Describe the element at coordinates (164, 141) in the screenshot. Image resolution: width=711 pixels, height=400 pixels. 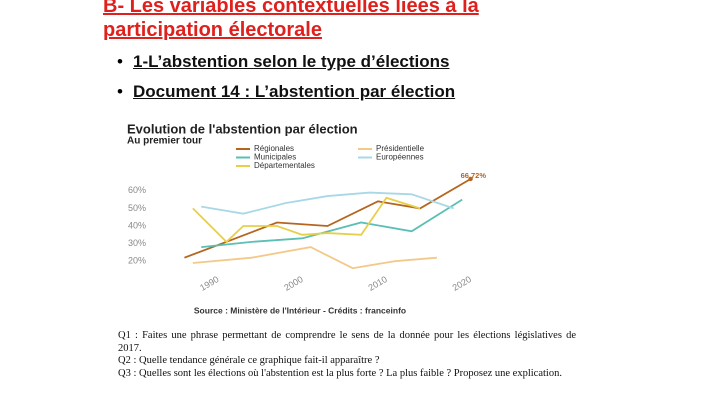
I see `chart-subtitle: Au premier tour` at that location.